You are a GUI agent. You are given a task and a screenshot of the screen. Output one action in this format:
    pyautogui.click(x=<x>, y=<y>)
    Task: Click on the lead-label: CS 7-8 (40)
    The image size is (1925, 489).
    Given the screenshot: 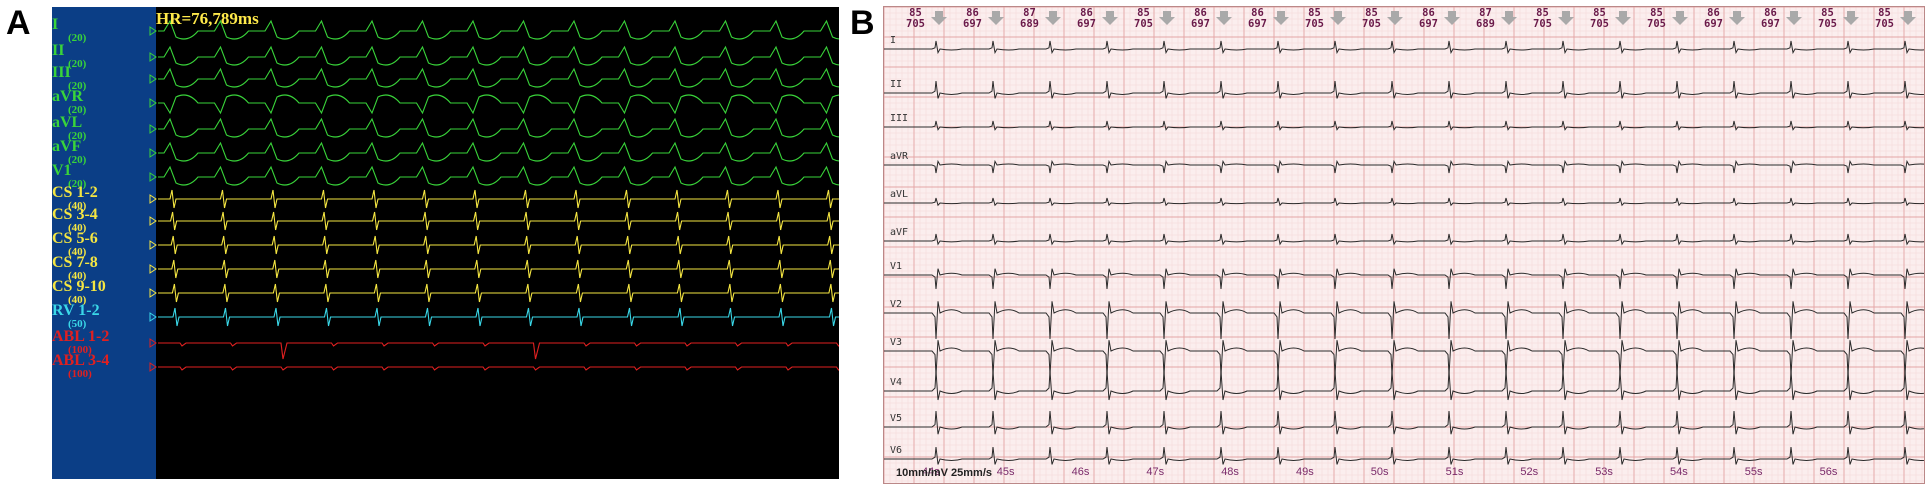 What is the action you would take?
    pyautogui.click(x=75, y=268)
    